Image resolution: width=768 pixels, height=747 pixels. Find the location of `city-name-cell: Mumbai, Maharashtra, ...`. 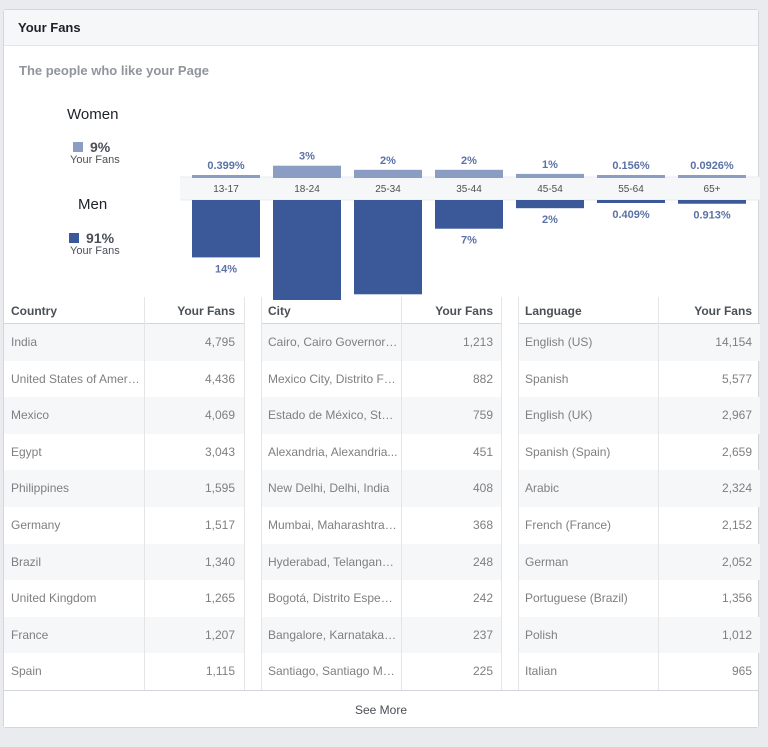

city-name-cell: Mumbai, Maharashtra, ... is located at coordinates (333, 525).